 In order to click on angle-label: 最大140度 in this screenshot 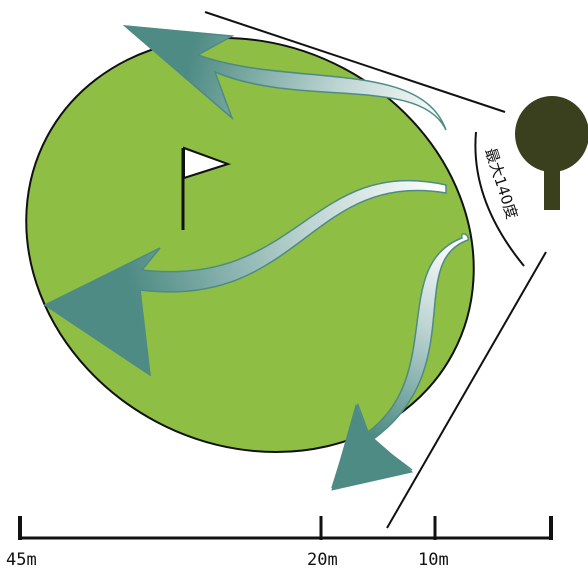, I will do `click(501, 184)`.